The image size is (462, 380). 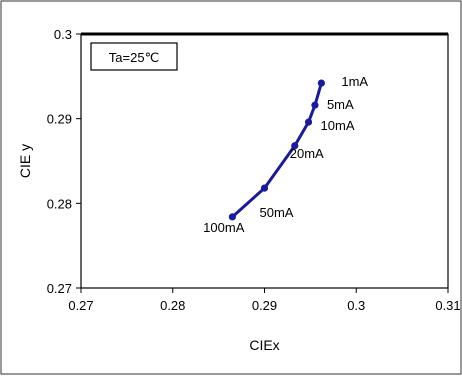 I want to click on x-tick-label: 0.3, so click(x=356, y=305).